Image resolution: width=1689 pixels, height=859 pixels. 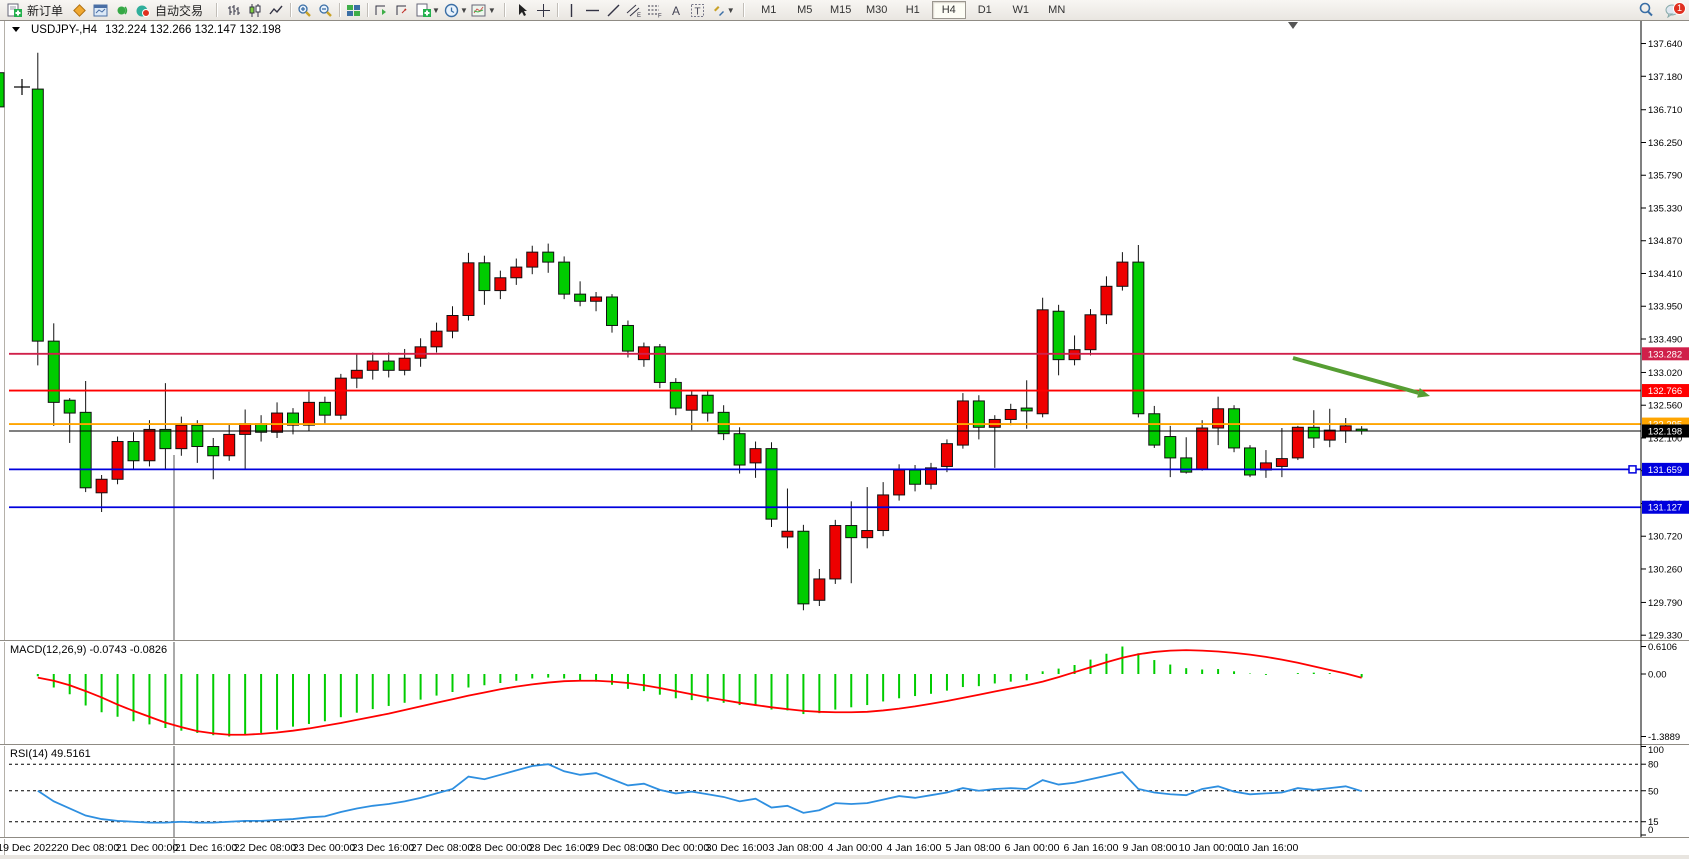 What do you see at coordinates (522, 10) in the screenshot?
I see `cursor-icon` at bounding box center [522, 10].